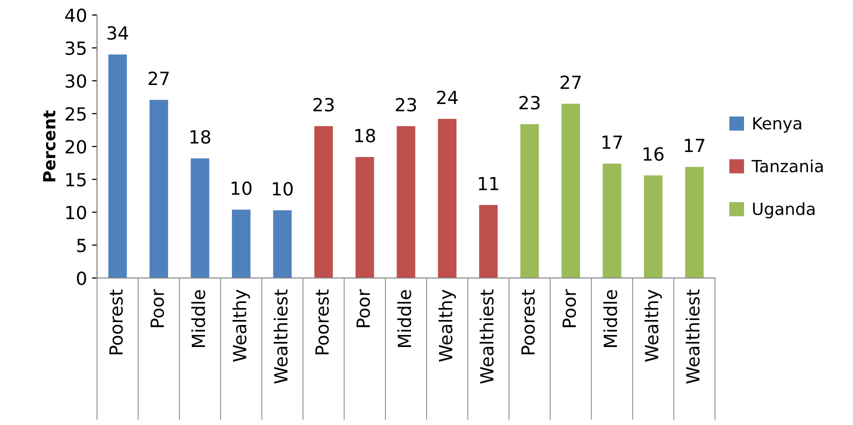  I want to click on legend-label: Kenya, so click(777, 125).